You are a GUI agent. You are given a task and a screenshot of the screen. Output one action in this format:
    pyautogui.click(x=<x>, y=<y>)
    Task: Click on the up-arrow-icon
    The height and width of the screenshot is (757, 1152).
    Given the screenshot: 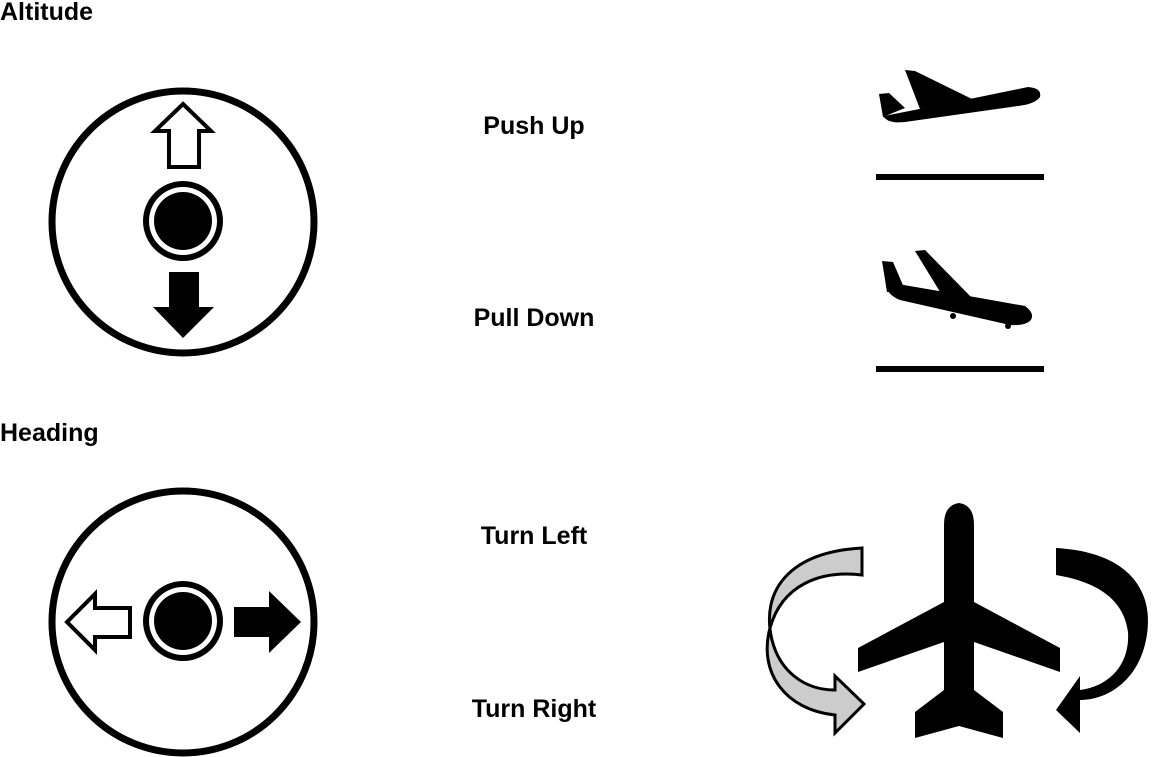 What is the action you would take?
    pyautogui.click(x=183, y=135)
    